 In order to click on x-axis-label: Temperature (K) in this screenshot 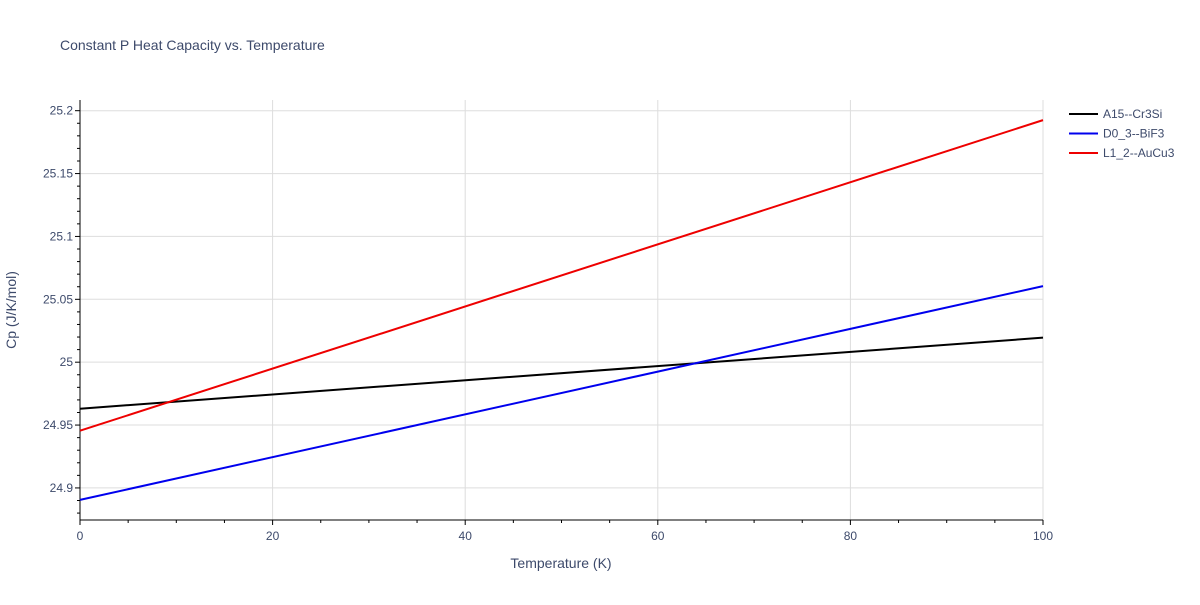, I will do `click(560, 563)`.